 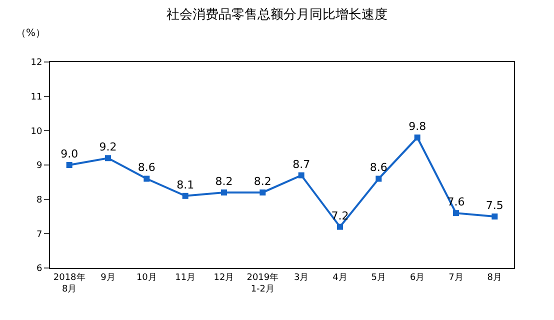 What do you see at coordinates (456, 277) in the screenshot?
I see `x-tick-label: 7月` at bounding box center [456, 277].